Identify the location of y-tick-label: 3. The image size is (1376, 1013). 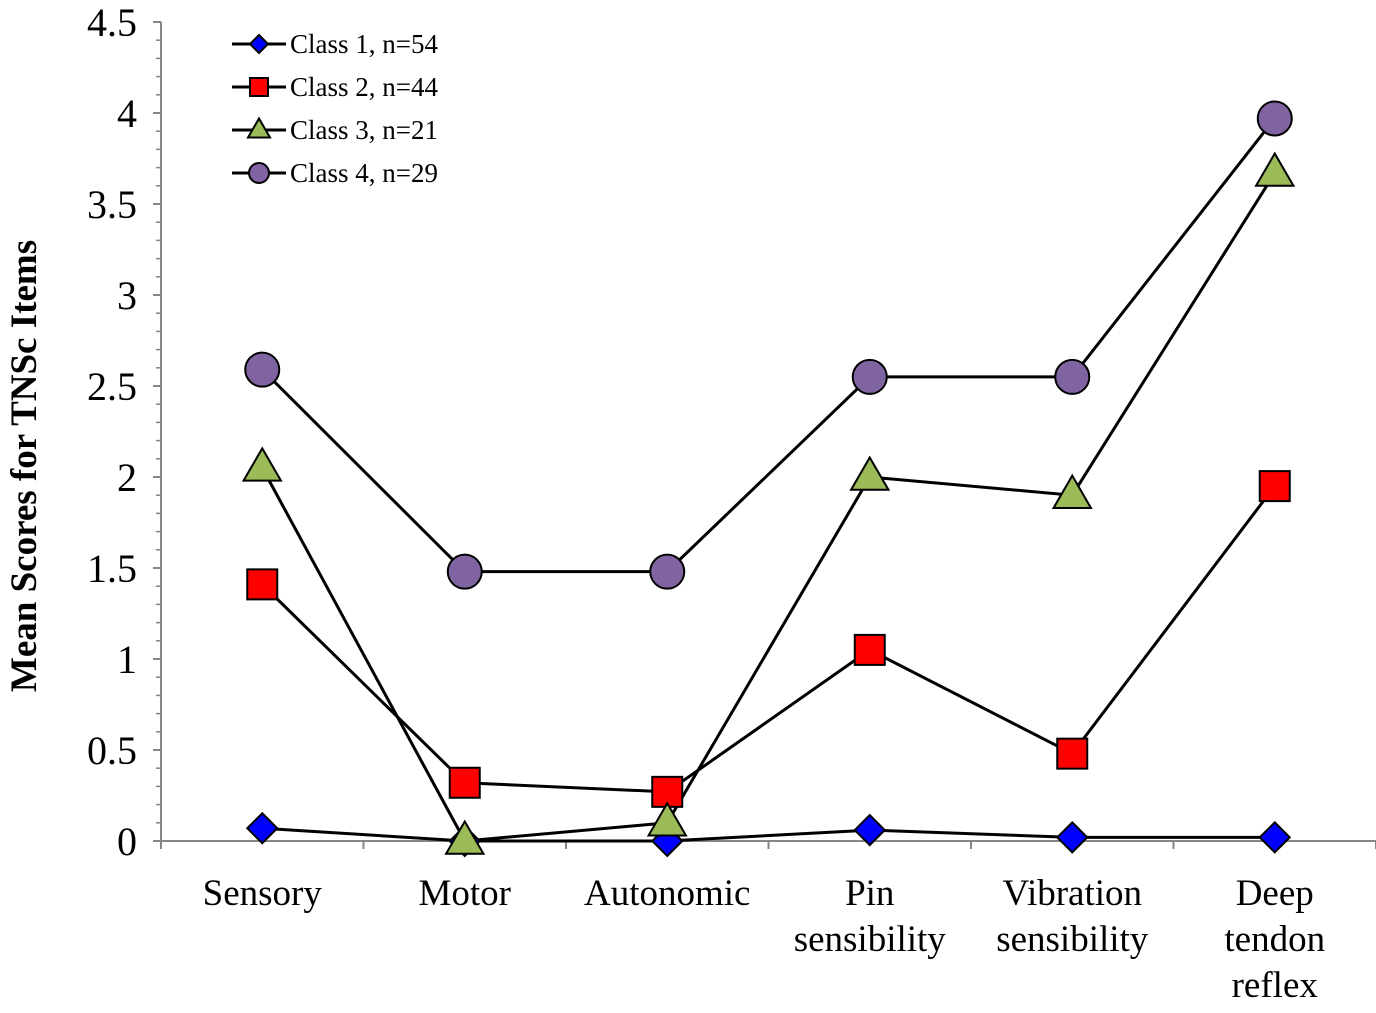
(127, 295).